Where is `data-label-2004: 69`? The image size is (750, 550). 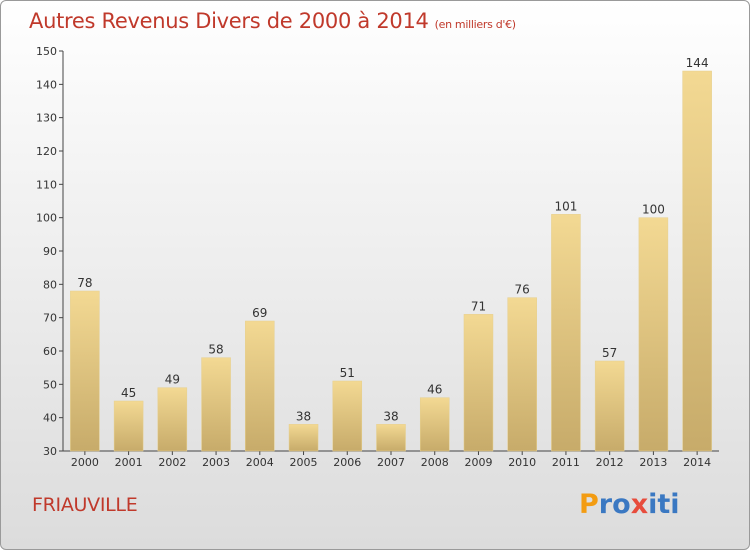
data-label-2004: 69 is located at coordinates (259, 313).